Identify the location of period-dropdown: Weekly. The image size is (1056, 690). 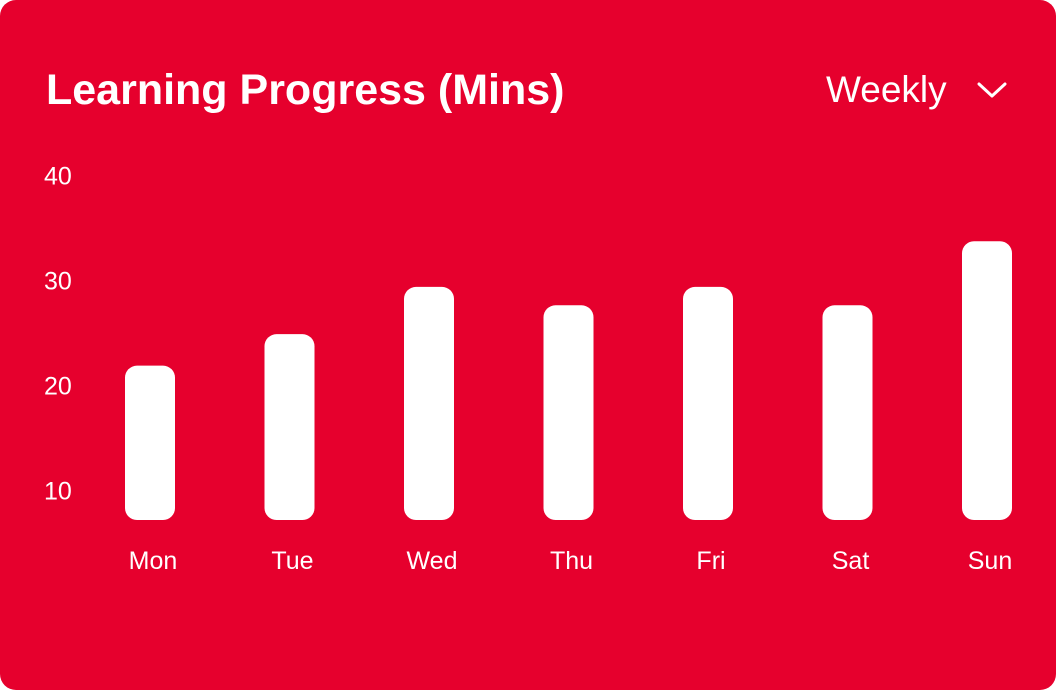
(916, 90).